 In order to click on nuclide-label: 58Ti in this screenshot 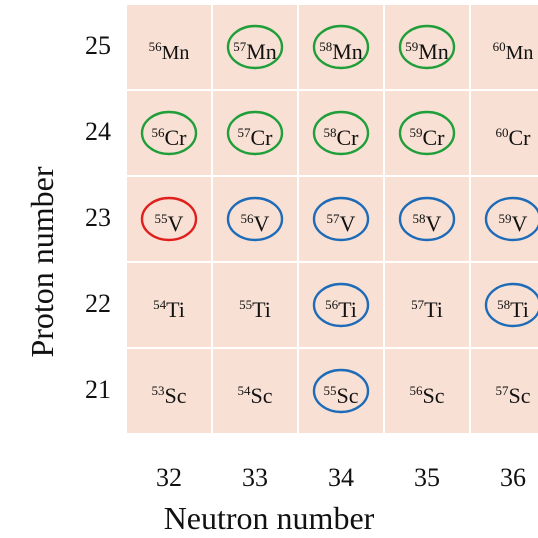, I will do `click(504, 307)`.